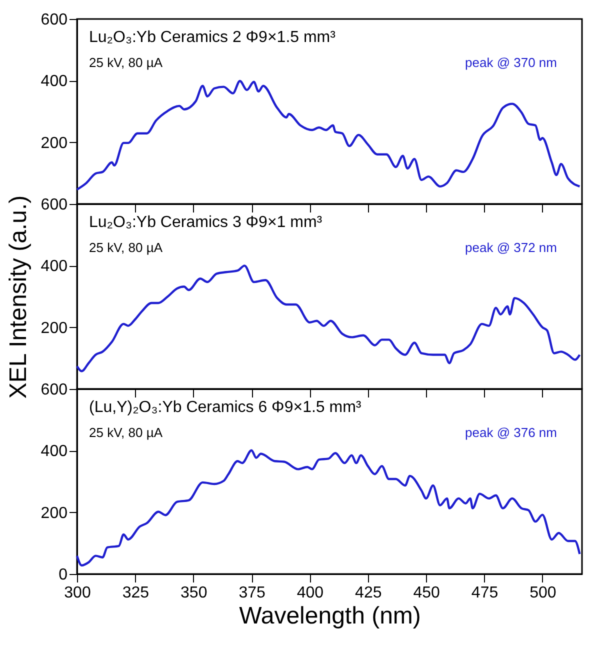 This screenshot has width=600, height=657. Describe the element at coordinates (511, 62) in the screenshot. I see `annotation: peak @ 370 nm` at that location.